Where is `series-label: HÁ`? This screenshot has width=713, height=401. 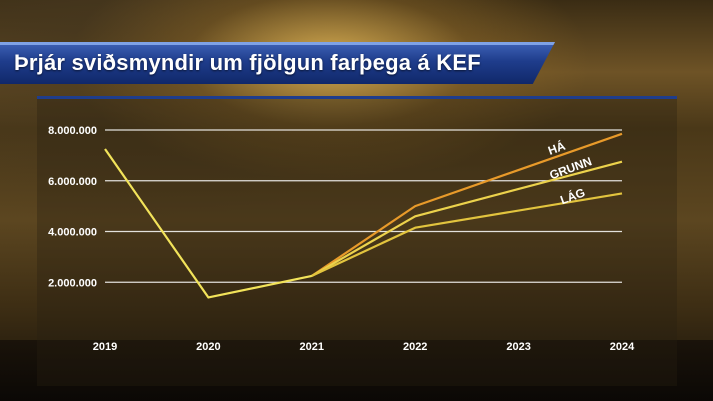 series-label: HÁ is located at coordinates (557, 148).